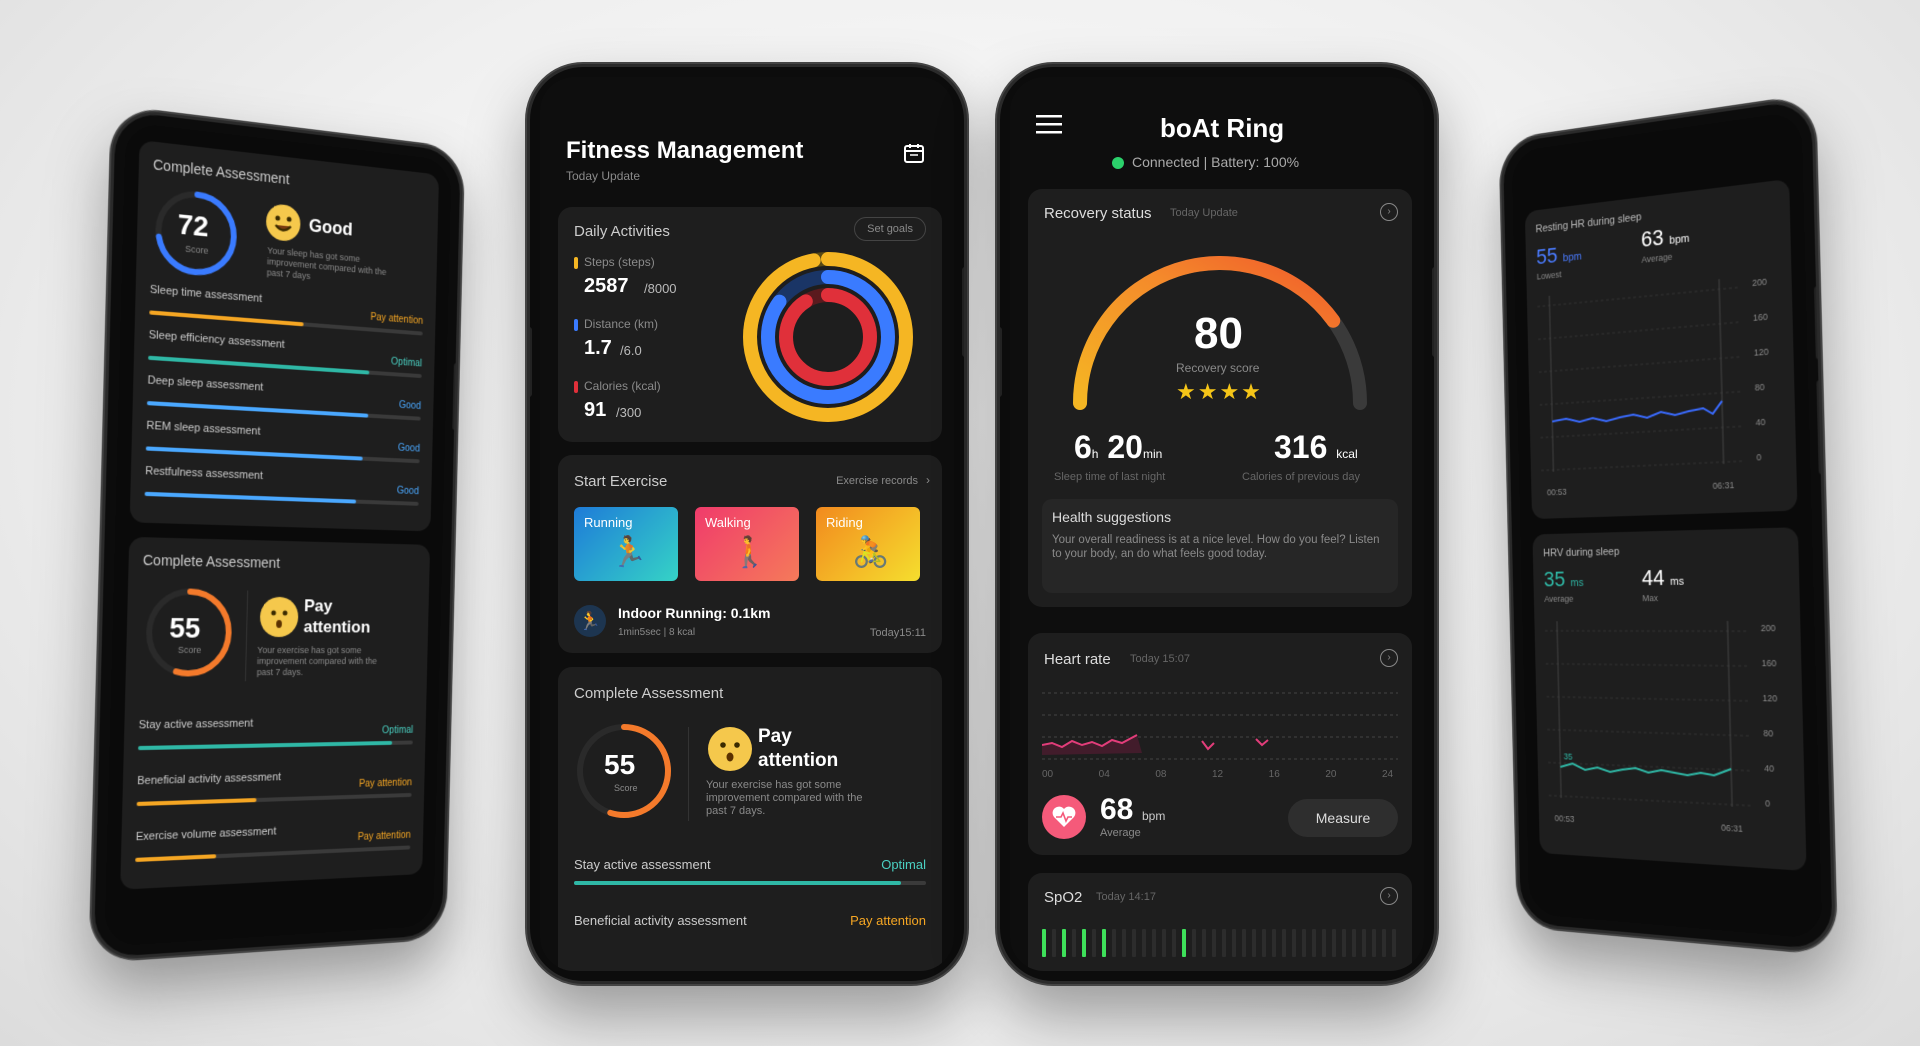 This screenshot has width=1920, height=1046. I want to click on hrv-chart, so click(1669, 730).